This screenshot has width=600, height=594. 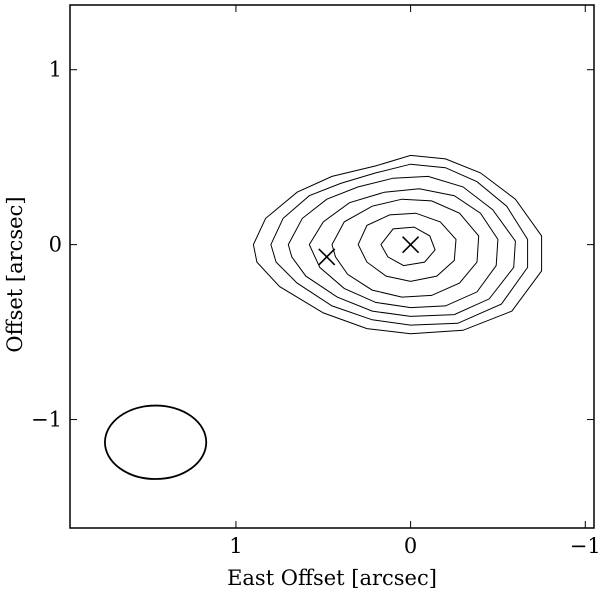 What do you see at coordinates (410, 546) in the screenshot?
I see `x-tick-label-1: 0` at bounding box center [410, 546].